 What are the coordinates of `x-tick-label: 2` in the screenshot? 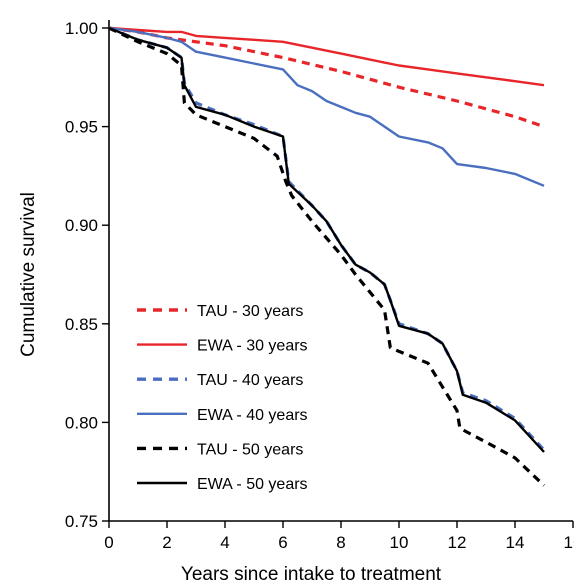 It's located at (166, 542).